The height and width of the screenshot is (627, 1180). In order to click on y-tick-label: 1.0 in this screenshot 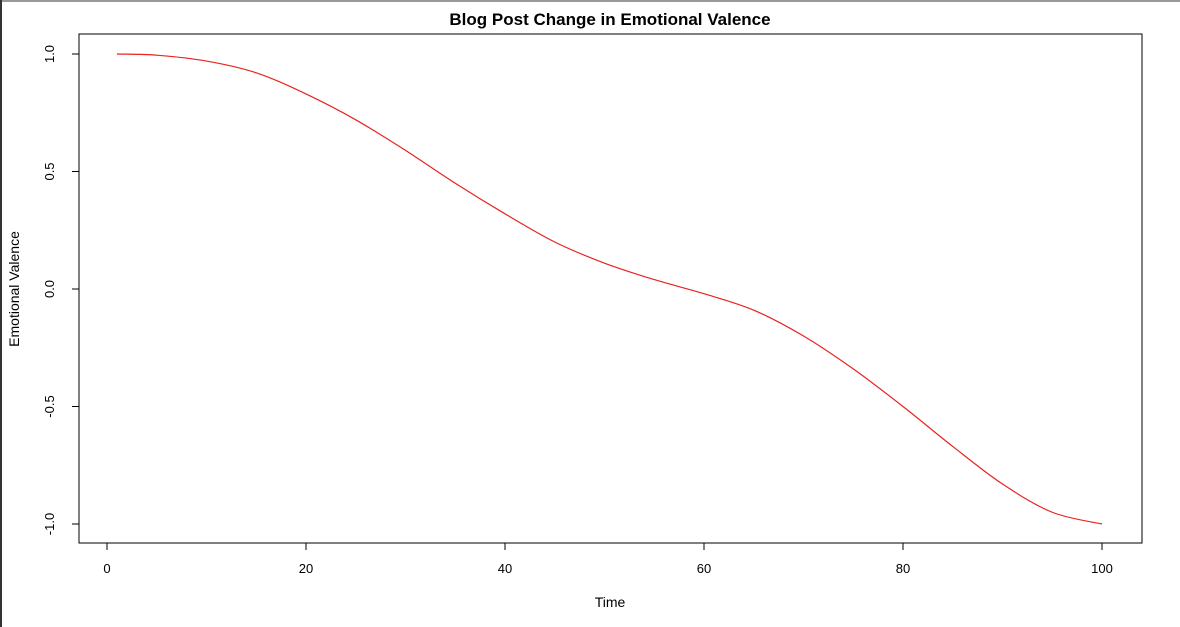, I will do `click(49, 54)`.